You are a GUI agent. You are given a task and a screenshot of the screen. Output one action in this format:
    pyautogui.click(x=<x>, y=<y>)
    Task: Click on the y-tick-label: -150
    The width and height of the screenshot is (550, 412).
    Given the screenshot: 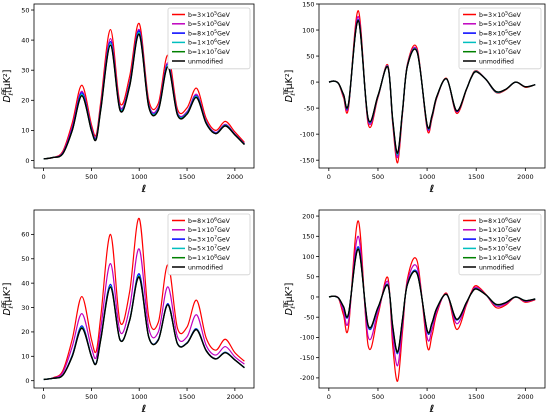 What is the action you would take?
    pyautogui.click(x=307, y=160)
    